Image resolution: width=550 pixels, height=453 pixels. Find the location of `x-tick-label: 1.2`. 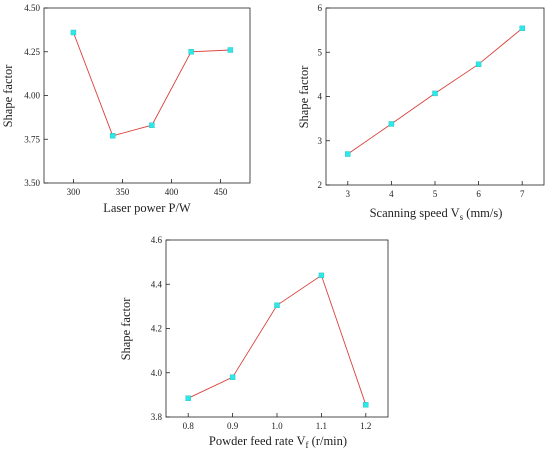

x-tick-label: 1.2 is located at coordinates (365, 426).